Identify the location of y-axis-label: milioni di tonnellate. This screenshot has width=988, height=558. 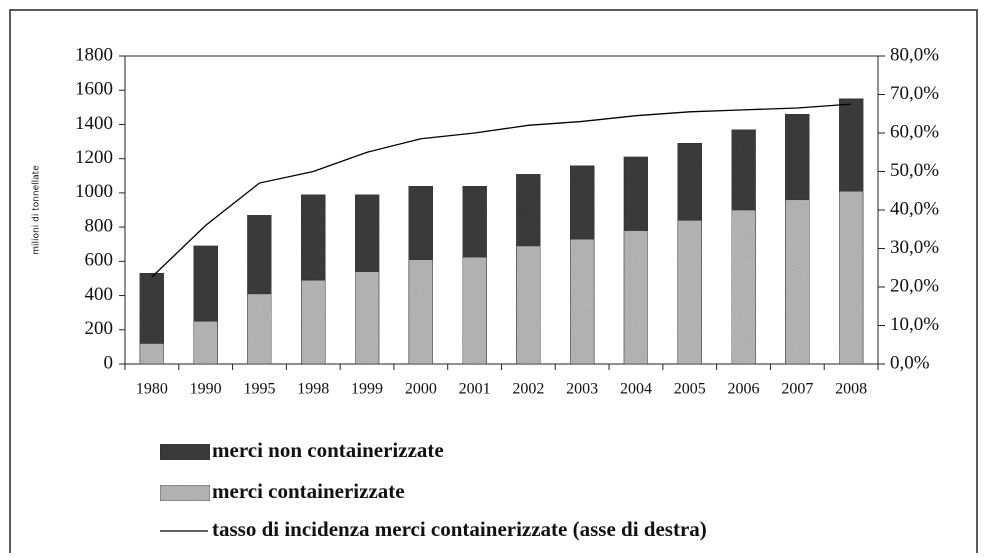
(37, 210).